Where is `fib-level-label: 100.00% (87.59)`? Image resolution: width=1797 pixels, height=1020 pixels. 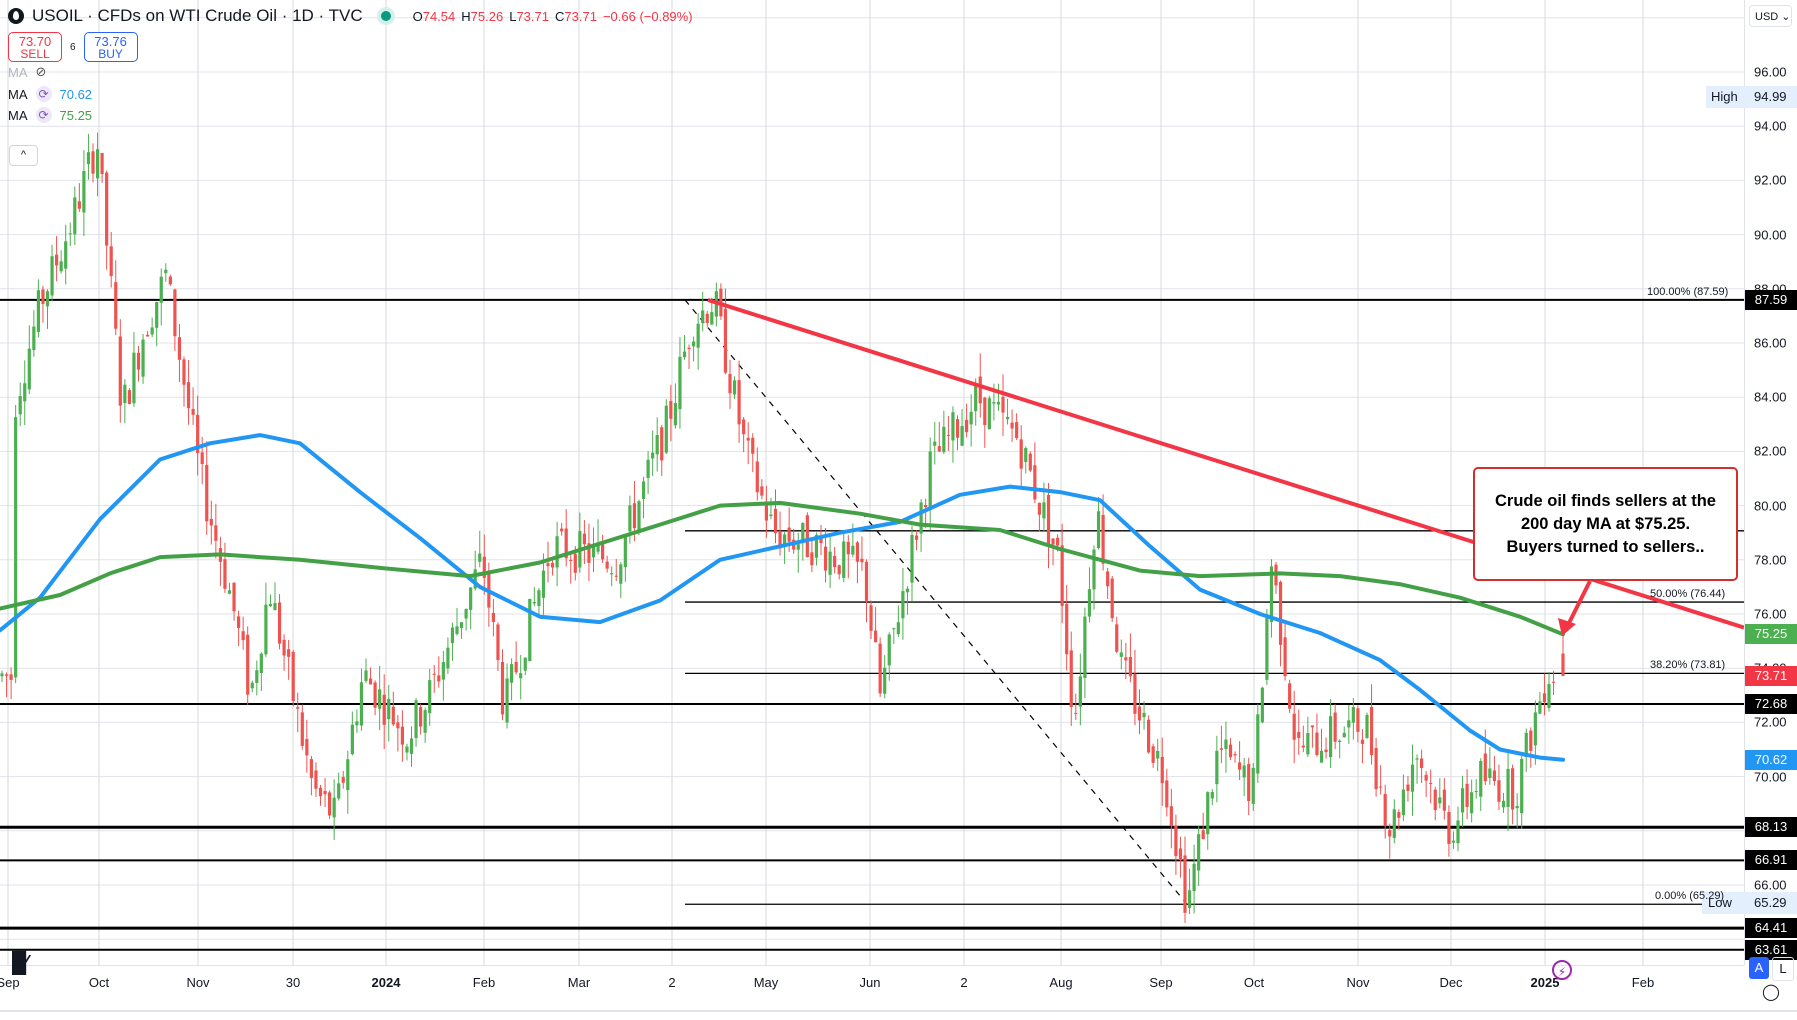 fib-level-label: 100.00% (87.59) is located at coordinates (1688, 291).